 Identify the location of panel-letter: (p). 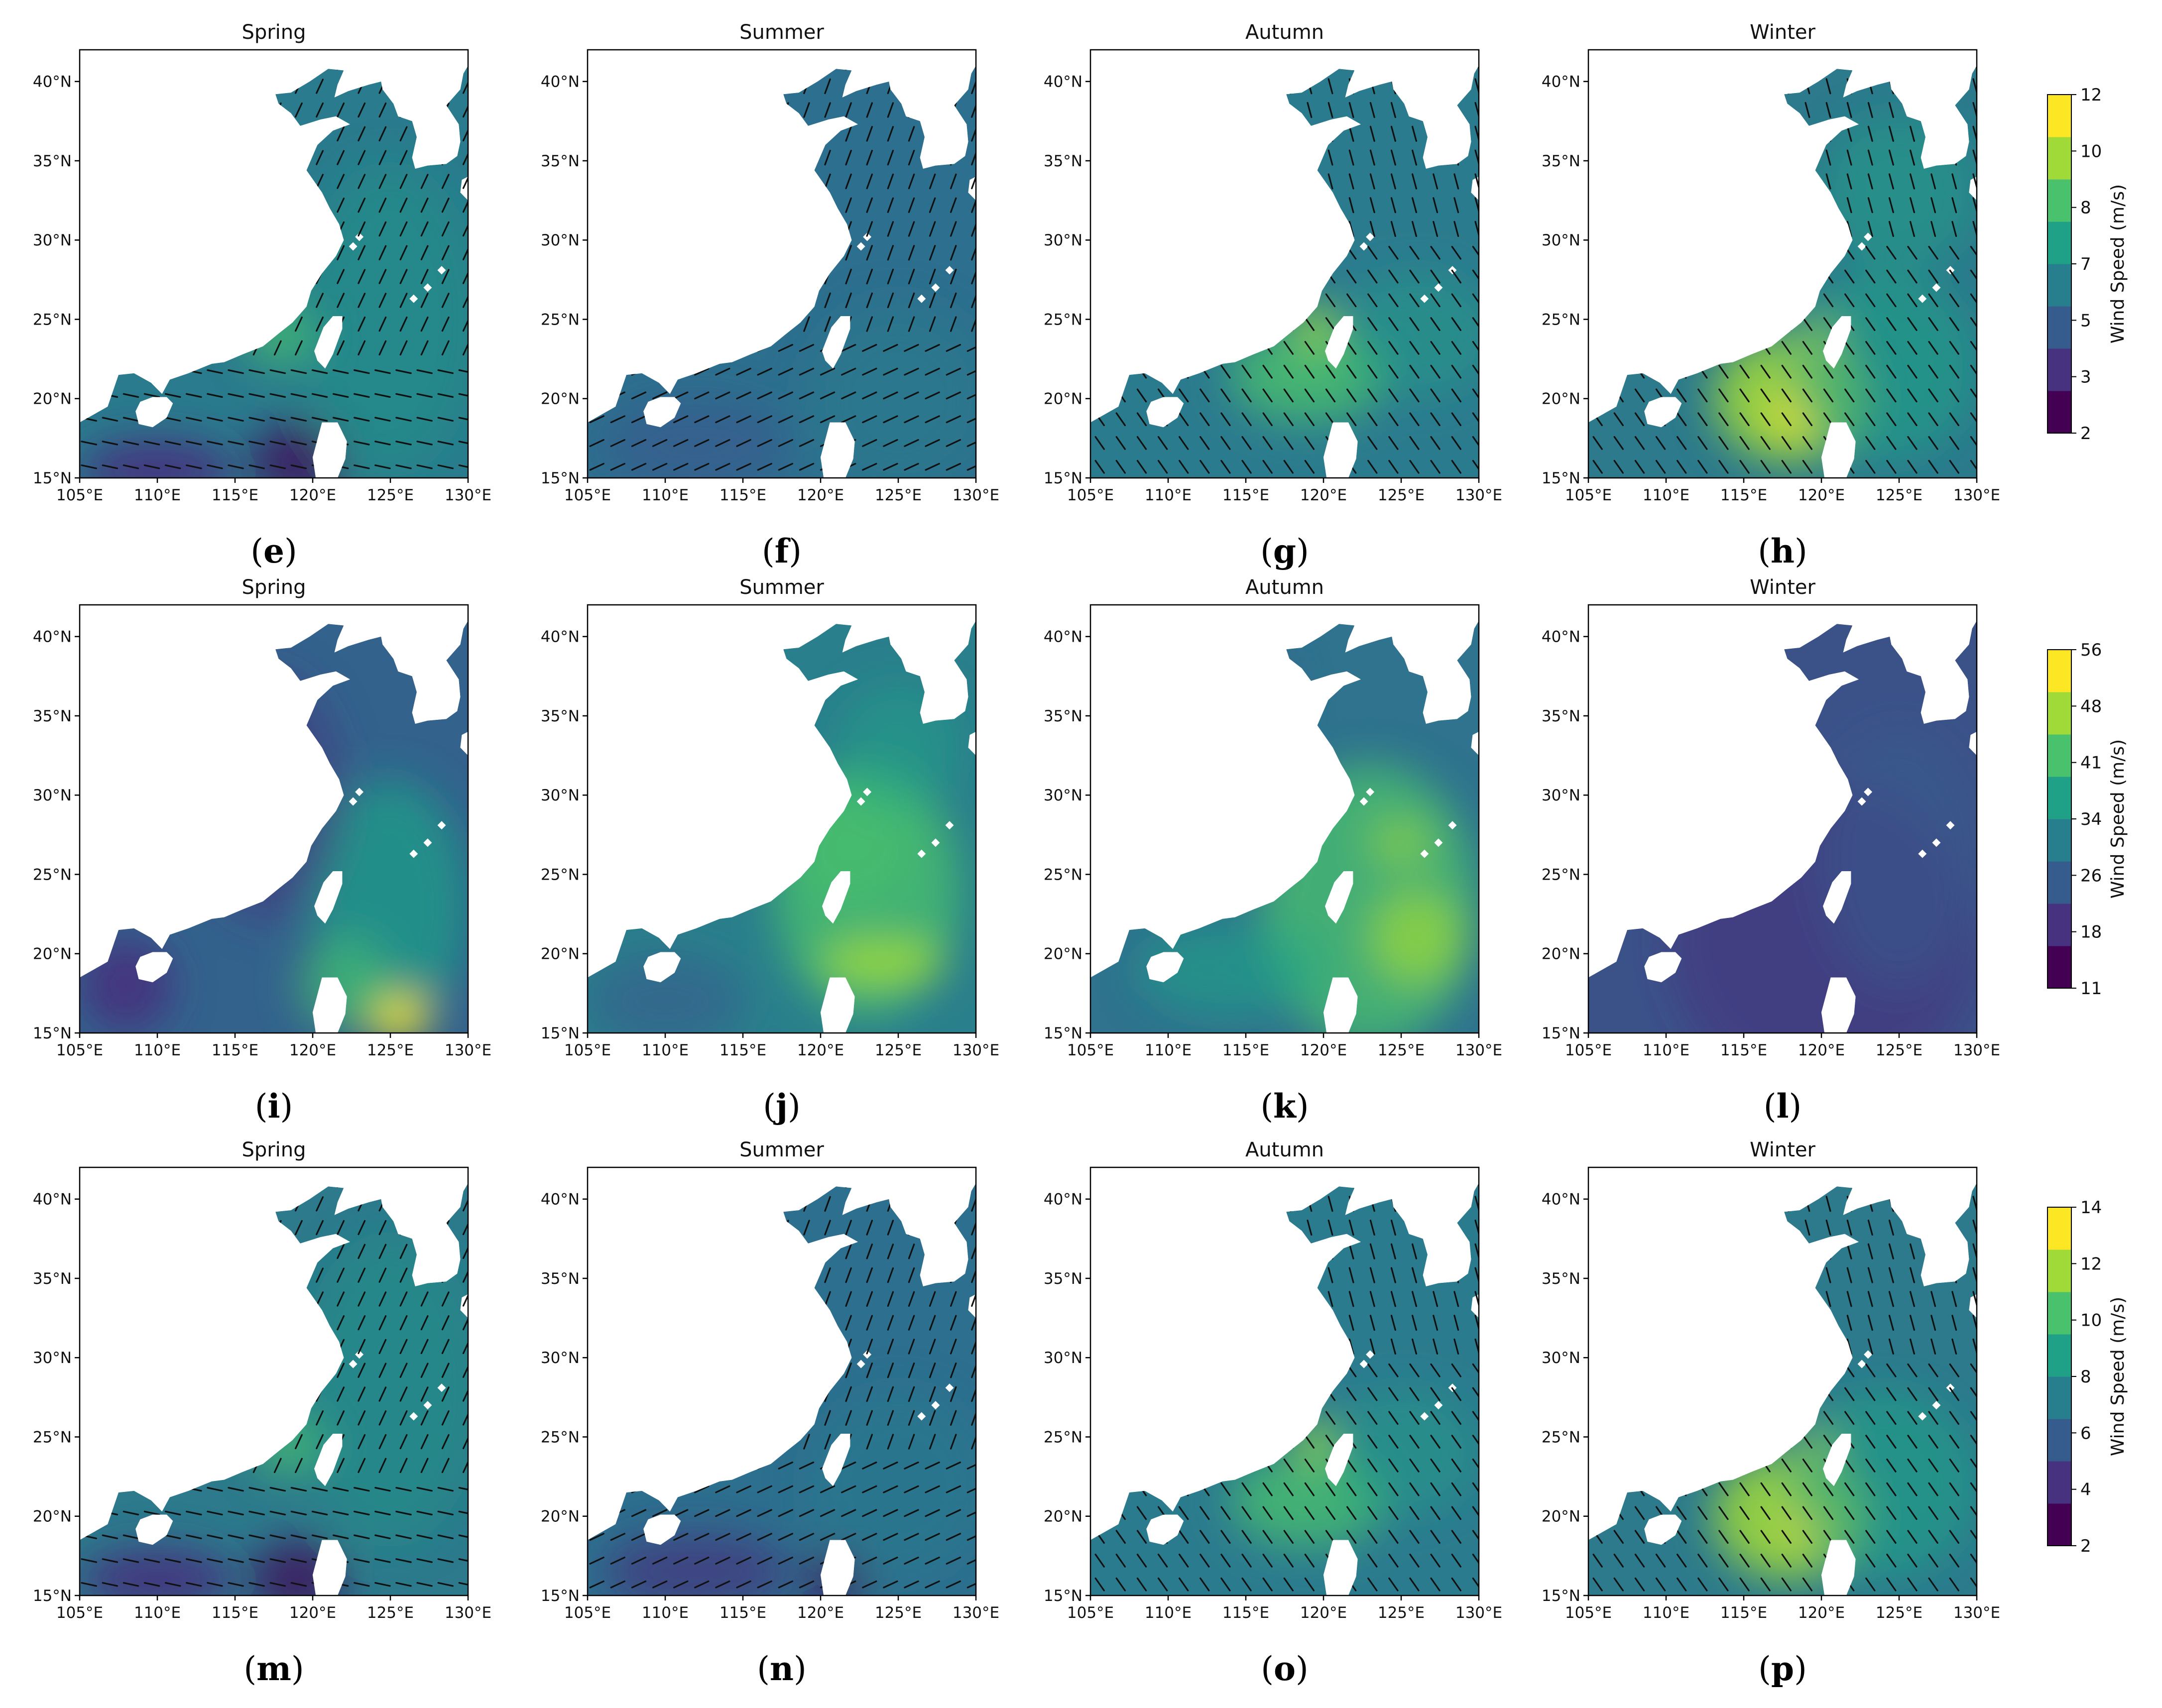
(1782, 1668).